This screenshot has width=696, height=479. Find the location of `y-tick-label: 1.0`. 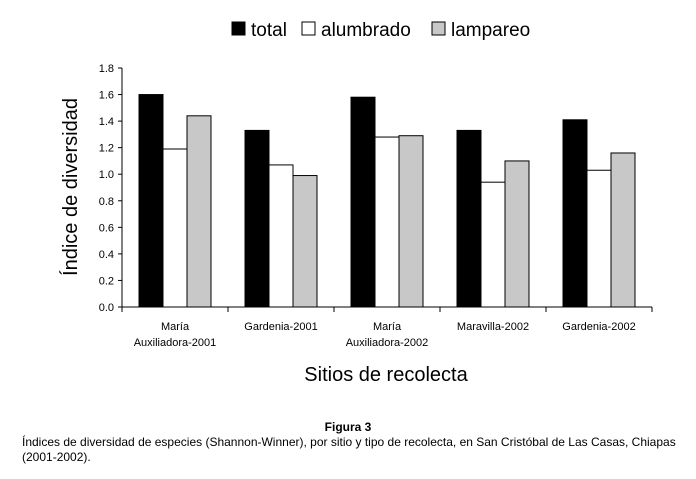

y-tick-label: 1.0 is located at coordinates (106, 175).